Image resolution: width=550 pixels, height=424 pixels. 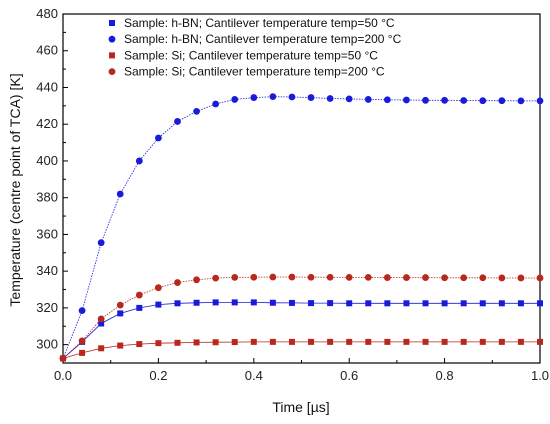 I want to click on y-tick-label: 360, so click(x=47, y=233).